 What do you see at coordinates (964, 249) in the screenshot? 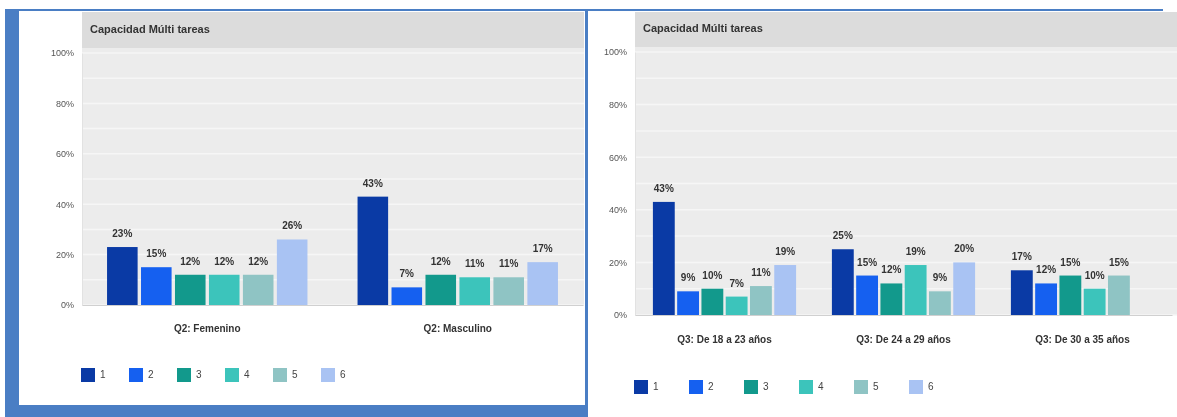
I see `data-label: 20%` at bounding box center [964, 249].